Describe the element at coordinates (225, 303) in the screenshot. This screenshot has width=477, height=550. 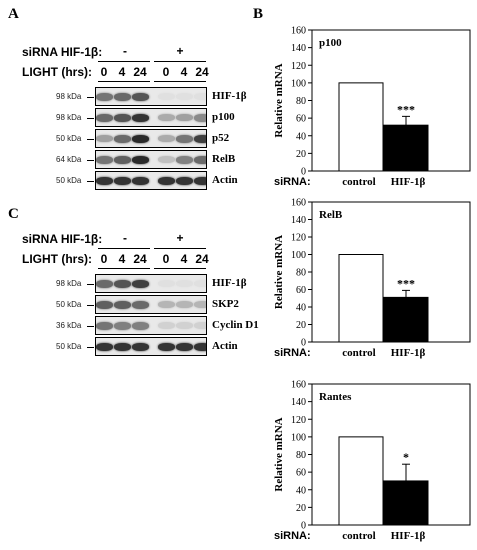
I see `protein-label: SKP2` at that location.